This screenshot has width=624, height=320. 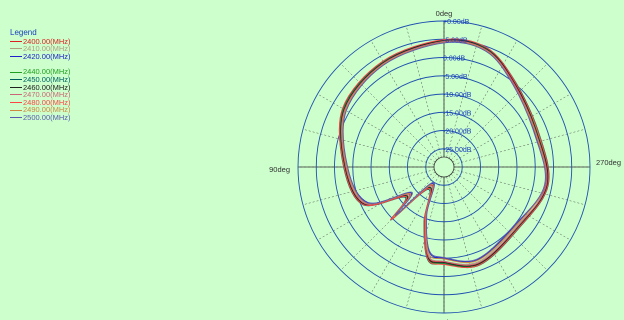 I want to click on ring-label-2: 0.00dB, so click(x=454, y=59).